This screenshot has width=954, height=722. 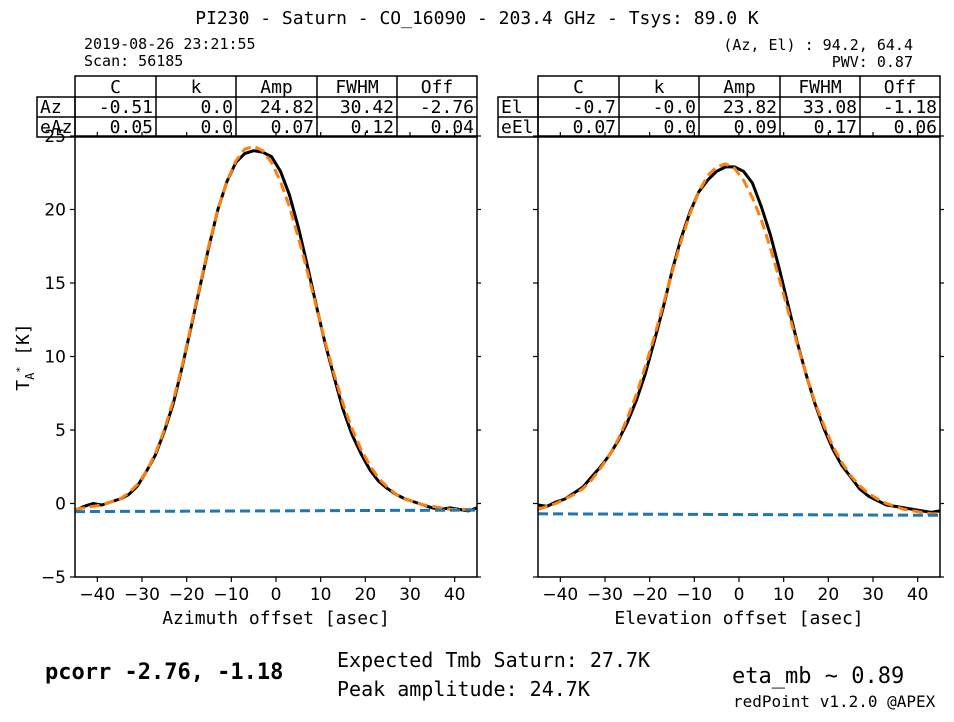 I want to click on pwv-value: PWV: 0.87, so click(x=872, y=62).